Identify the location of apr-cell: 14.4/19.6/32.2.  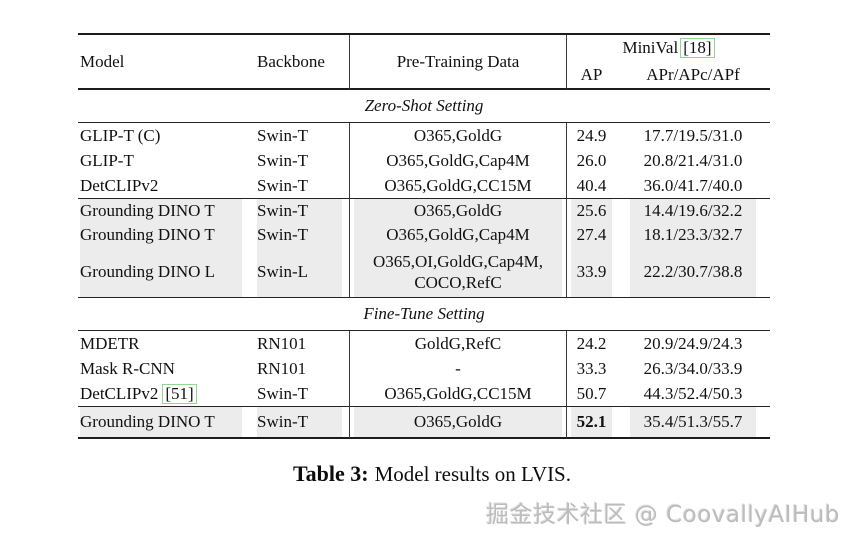
(693, 211).